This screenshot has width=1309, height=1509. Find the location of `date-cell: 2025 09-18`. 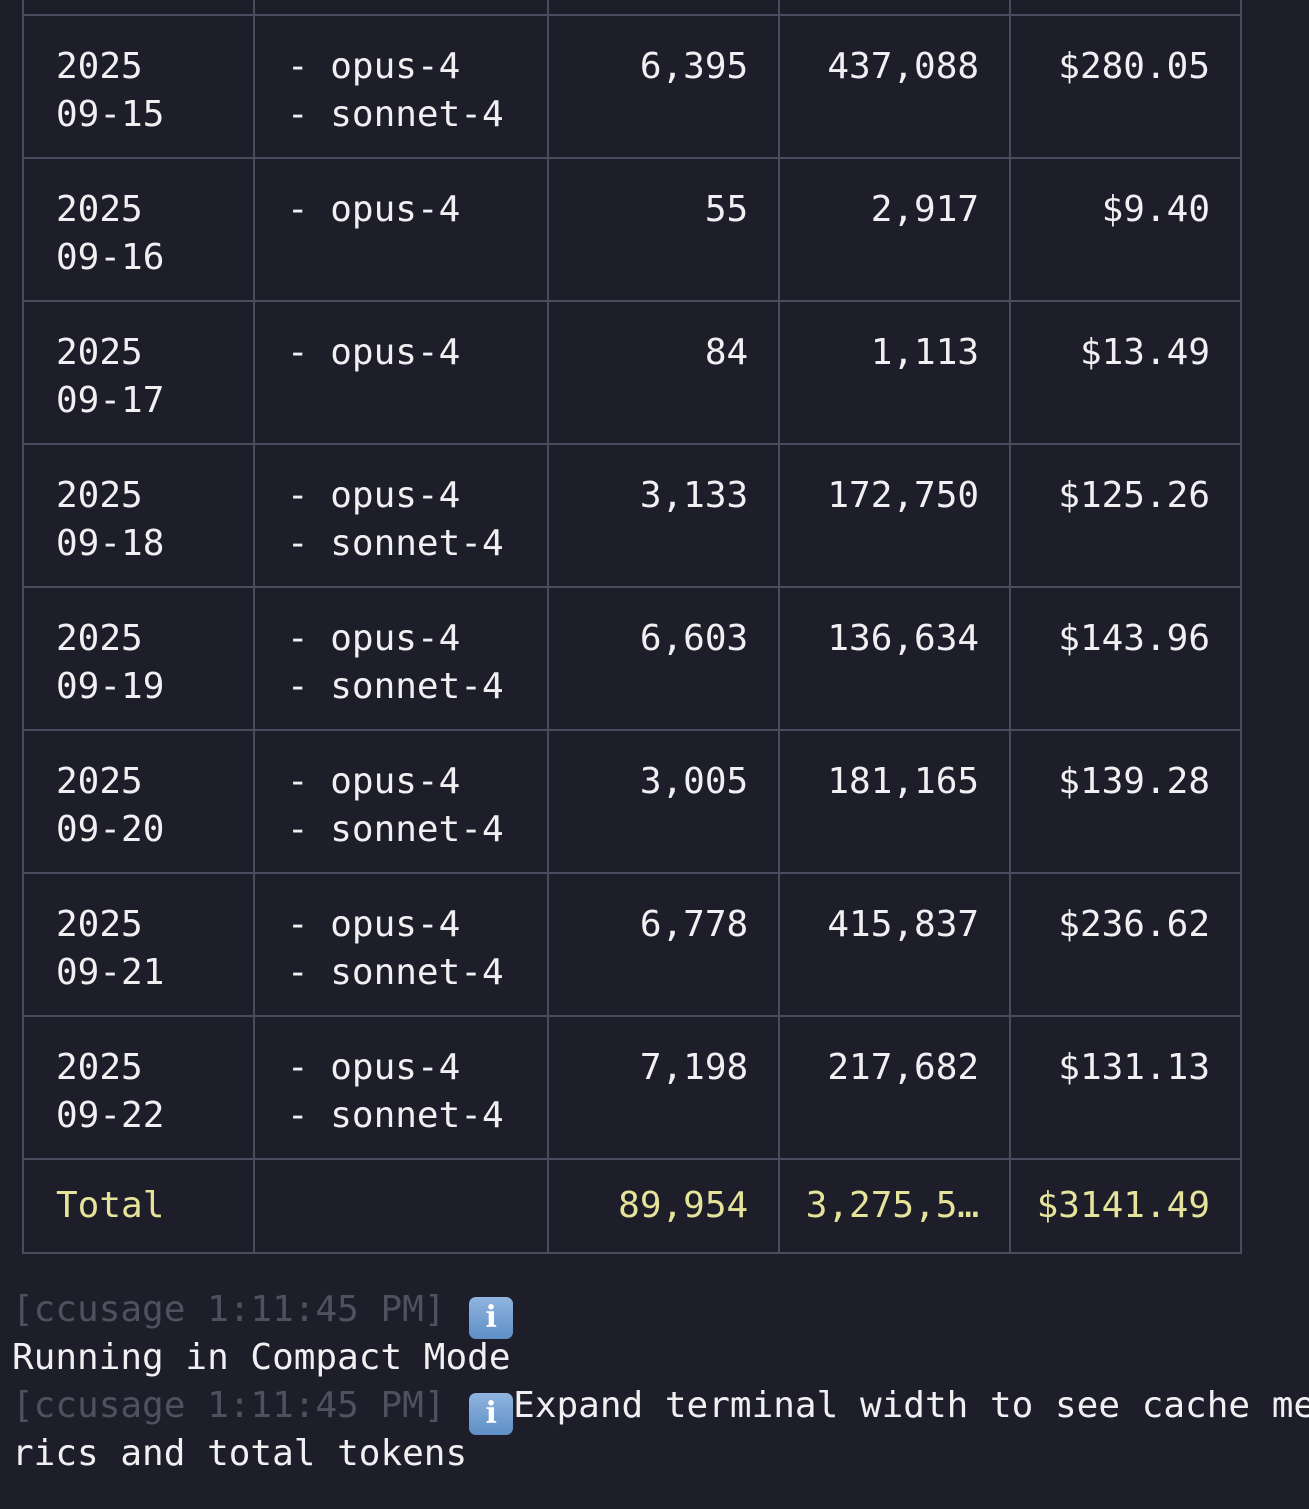

date-cell: 2025 09-18 is located at coordinates (138, 515).